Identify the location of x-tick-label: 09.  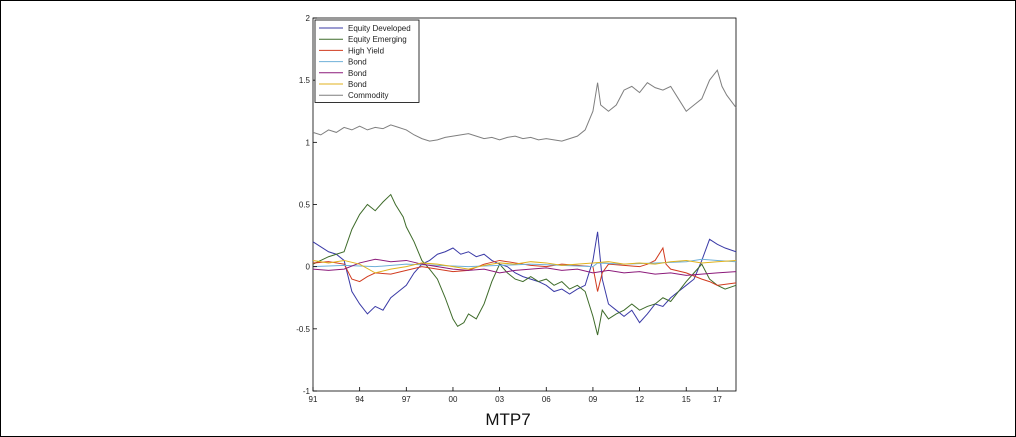
(592, 399).